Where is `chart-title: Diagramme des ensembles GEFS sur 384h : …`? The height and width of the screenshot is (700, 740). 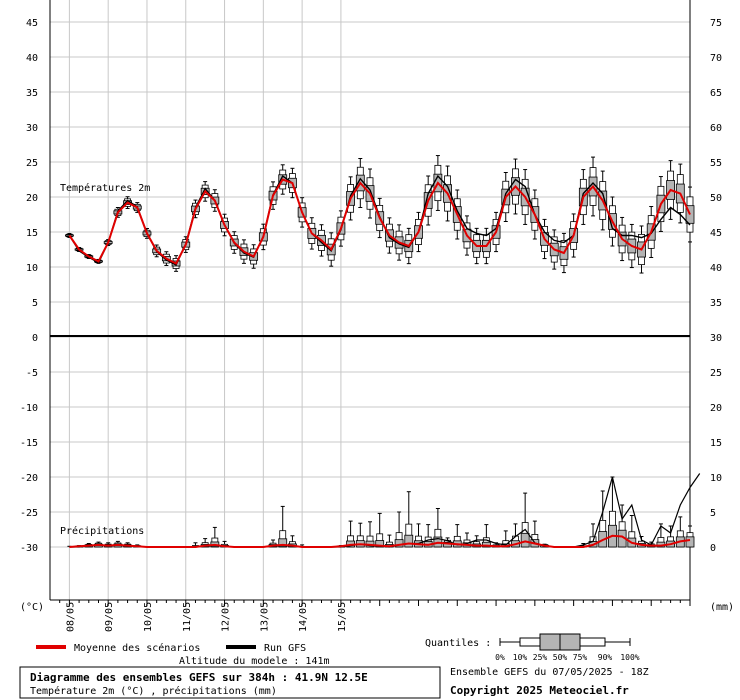 chart-title: Diagramme des ensembles GEFS sur 384h : … is located at coordinates (199, 677).